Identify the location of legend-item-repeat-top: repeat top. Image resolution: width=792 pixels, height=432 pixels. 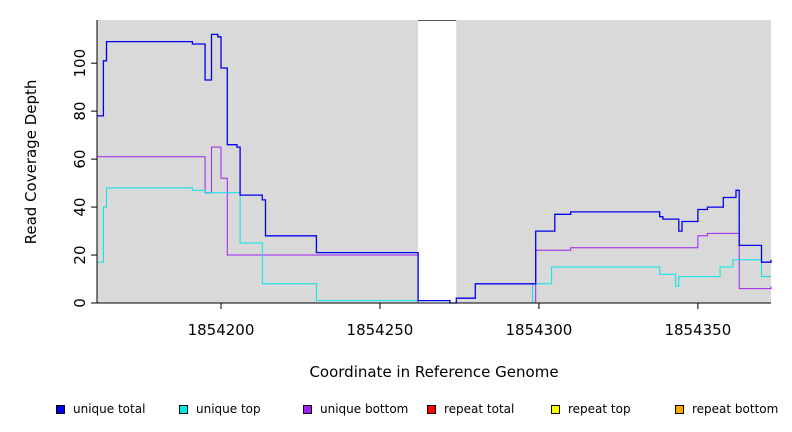
(591, 409).